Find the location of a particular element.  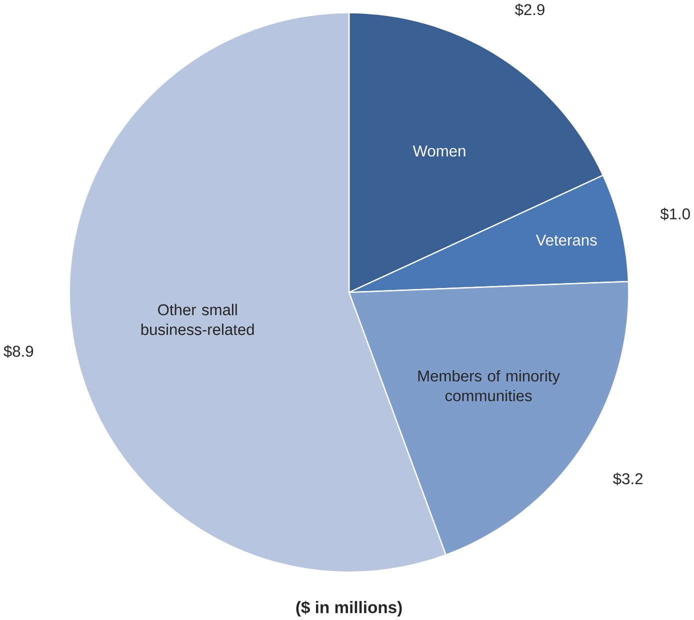

data-label: $1.0 is located at coordinates (675, 214).